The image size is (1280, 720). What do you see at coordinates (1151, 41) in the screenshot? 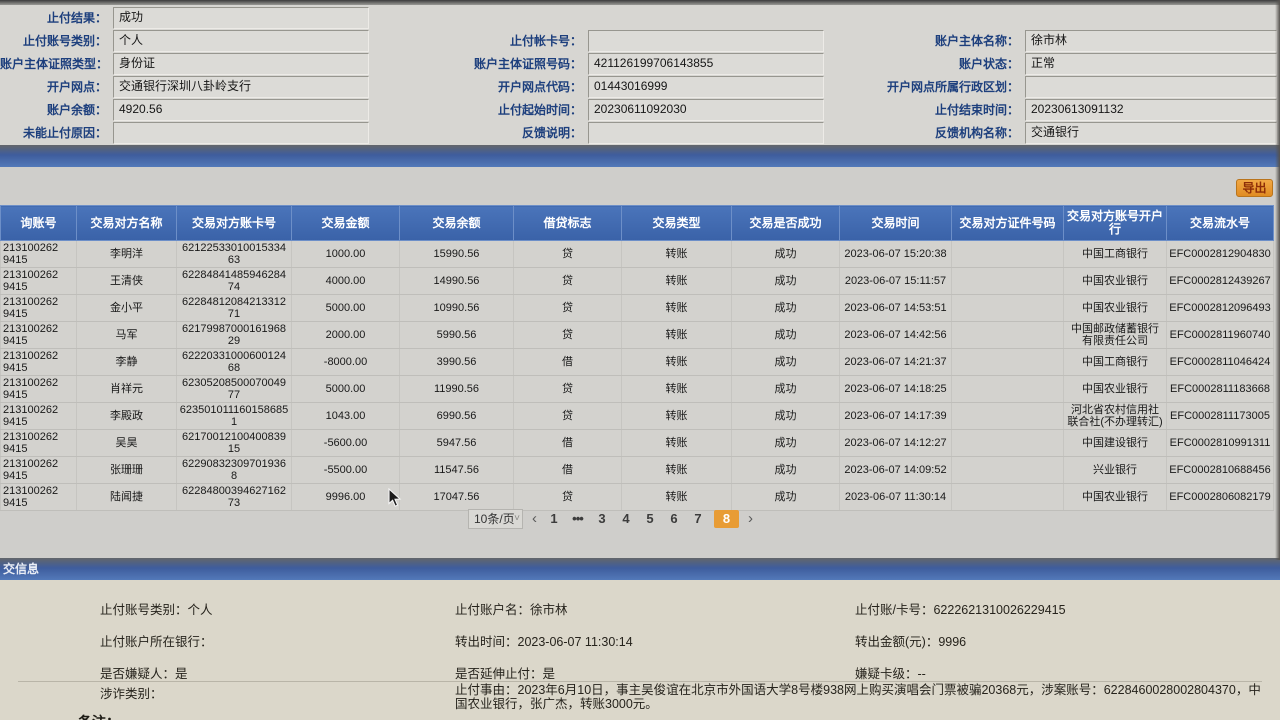
I see `form-field: 徐市林` at bounding box center [1151, 41].